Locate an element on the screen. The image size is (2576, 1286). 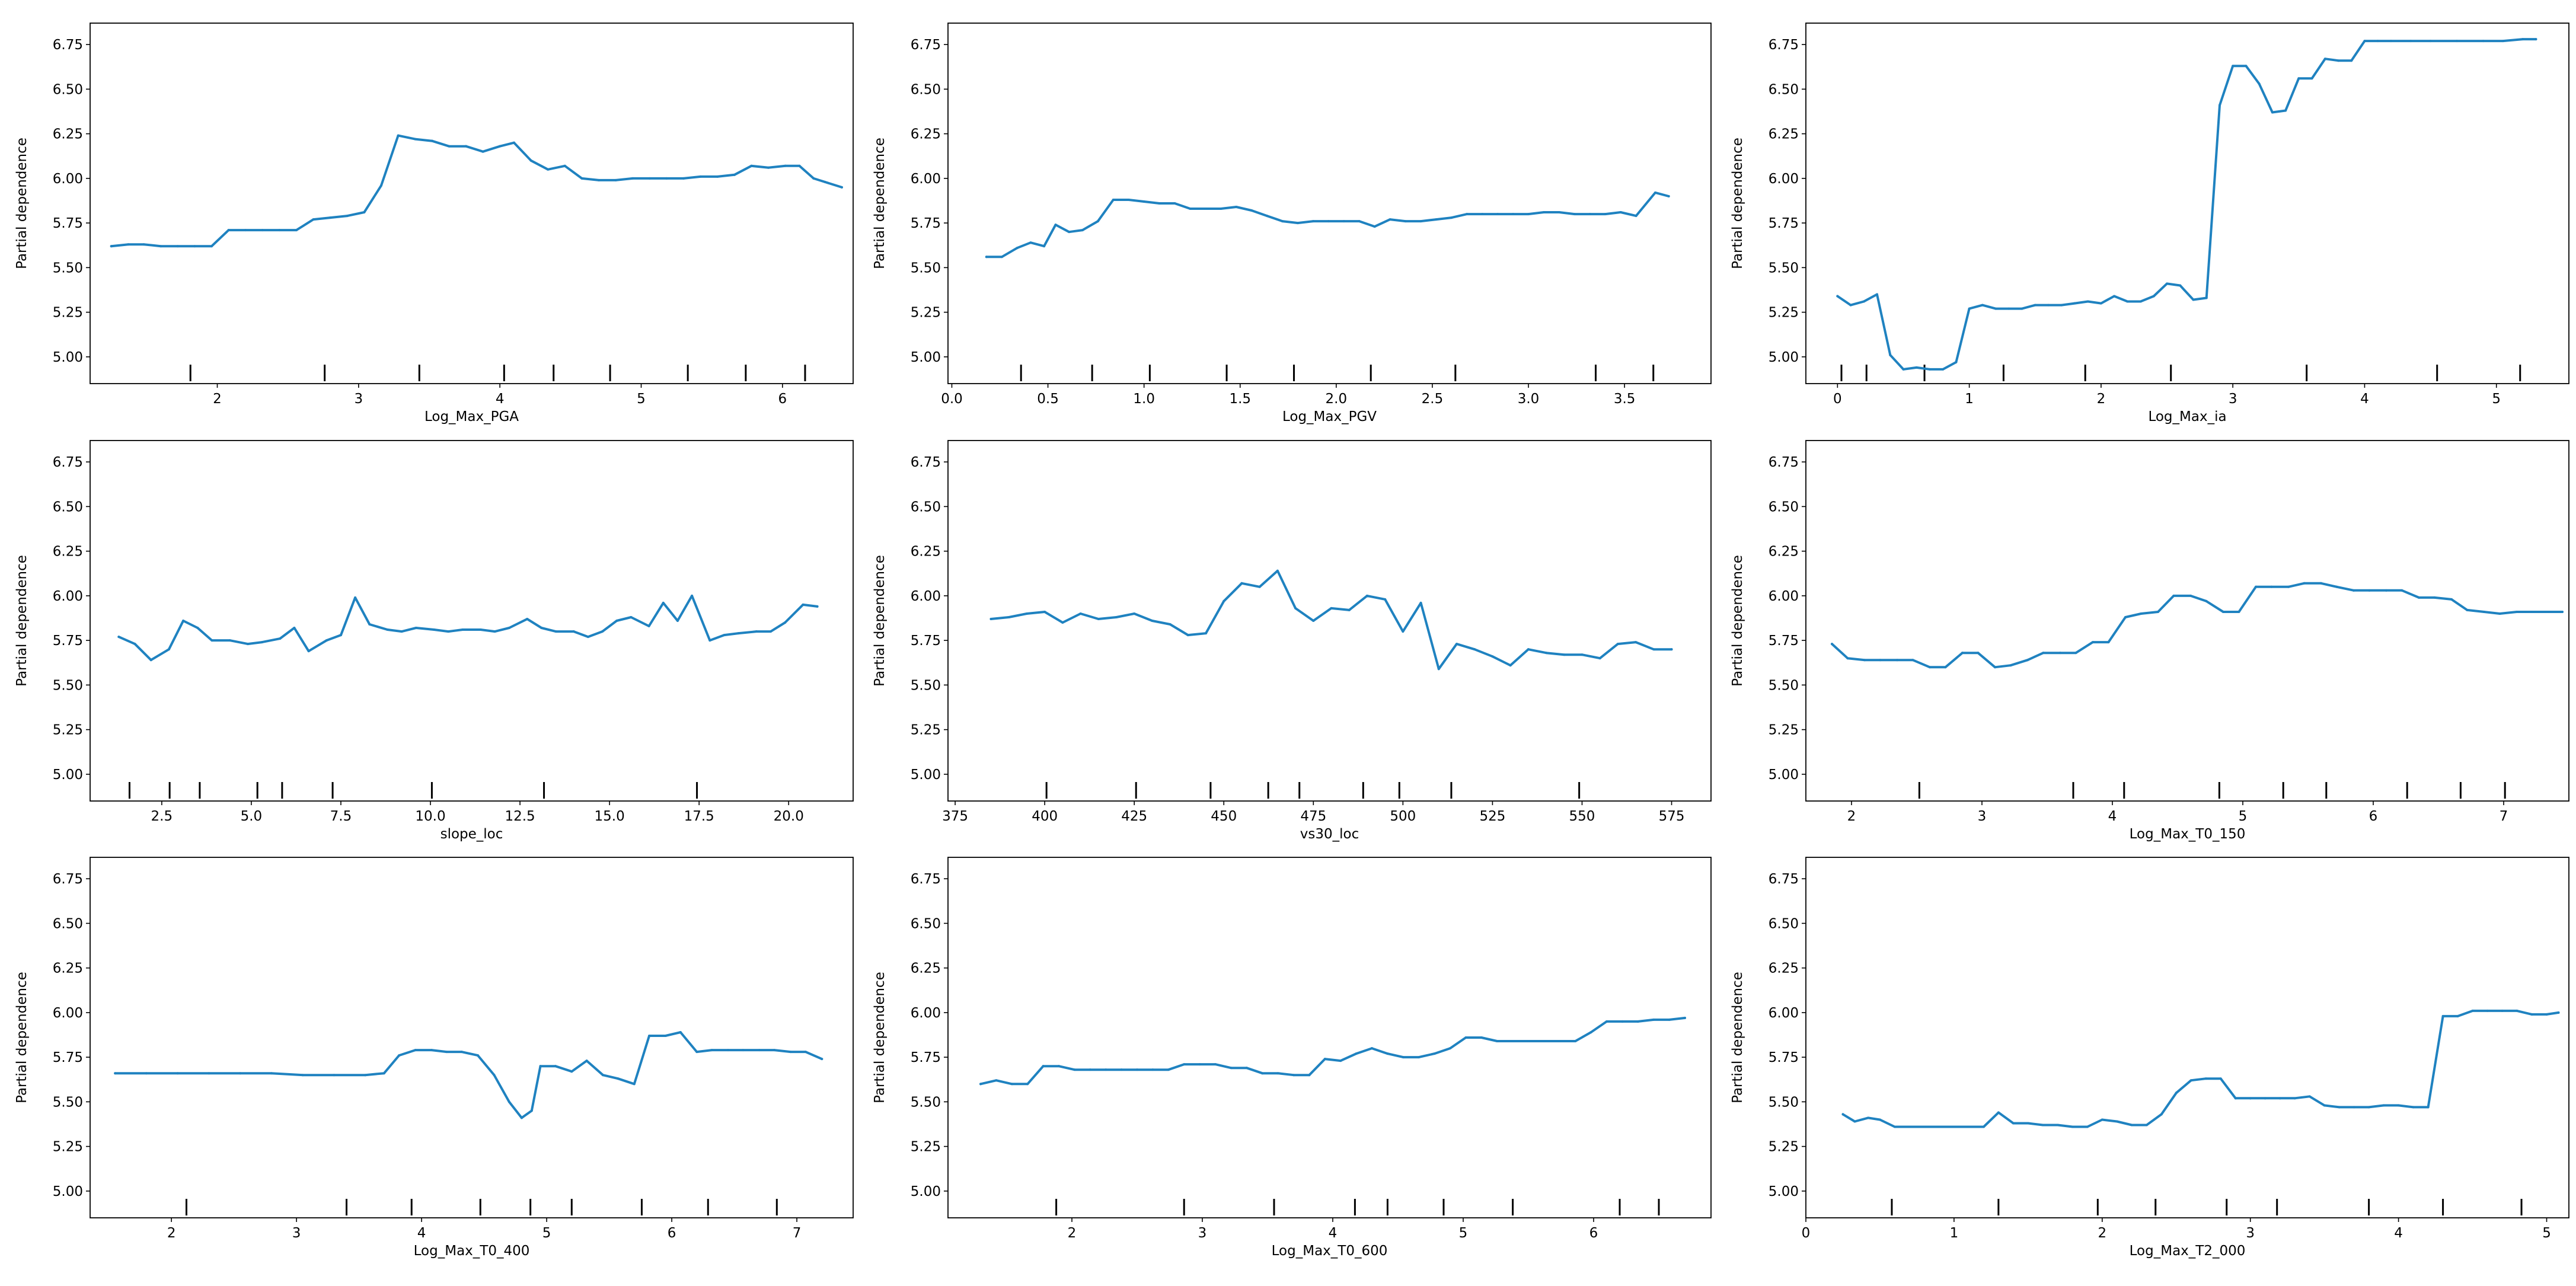
x-tick-label: 2 is located at coordinates (2101, 399).